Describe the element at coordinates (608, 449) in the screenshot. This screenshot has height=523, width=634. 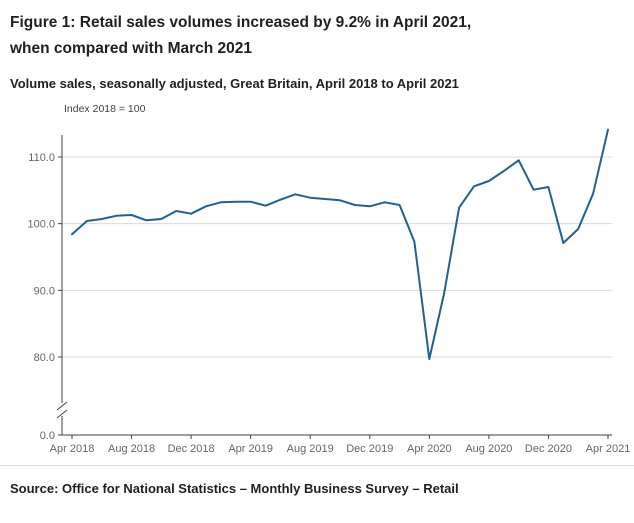
I see `x-tick-label: Apr 2021` at that location.